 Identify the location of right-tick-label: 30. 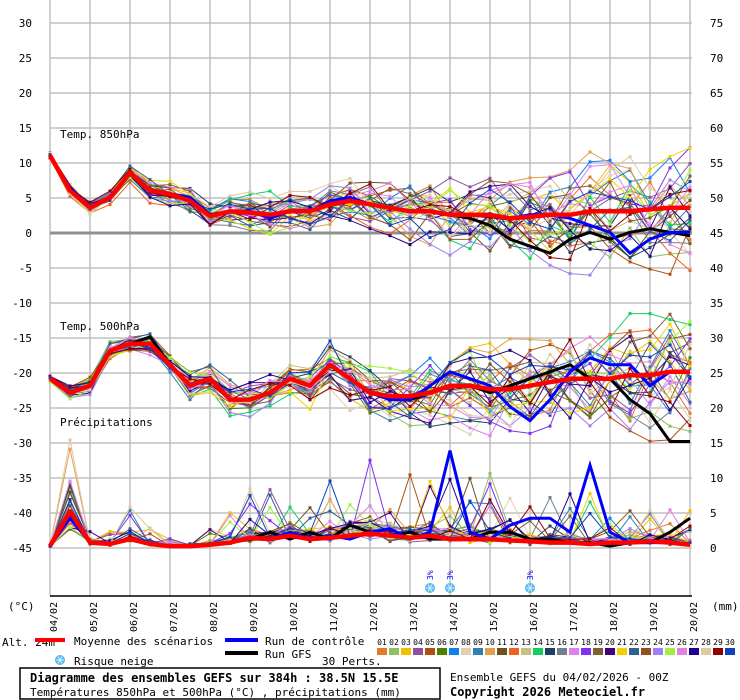
(716, 338).